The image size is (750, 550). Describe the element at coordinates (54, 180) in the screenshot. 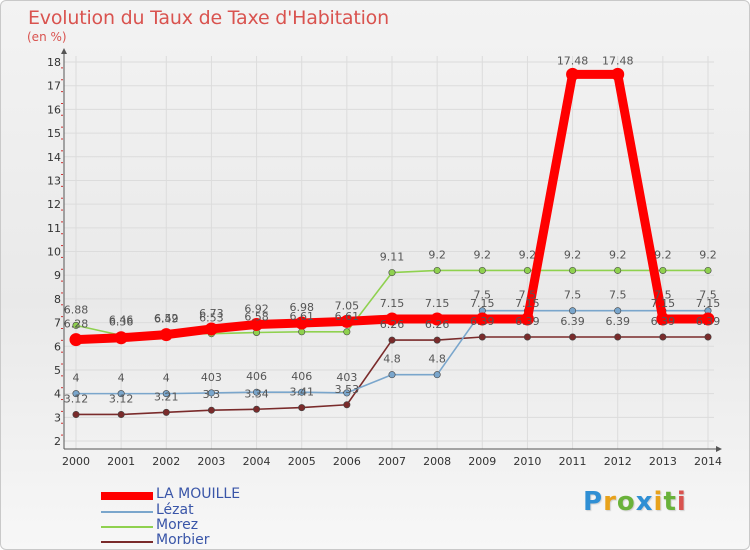

I see `y-tick-label: 13` at that location.